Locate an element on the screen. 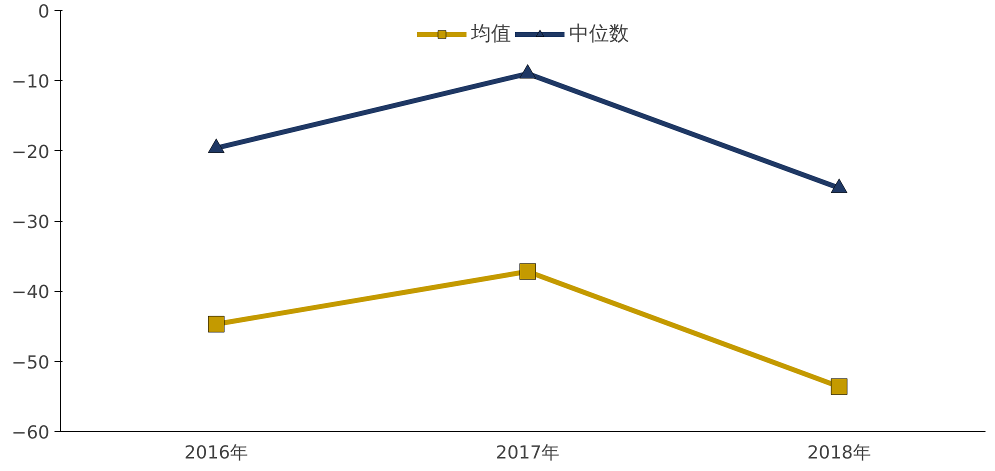 The image size is (995, 471). y-tick-label: −60 is located at coordinates (31, 433).